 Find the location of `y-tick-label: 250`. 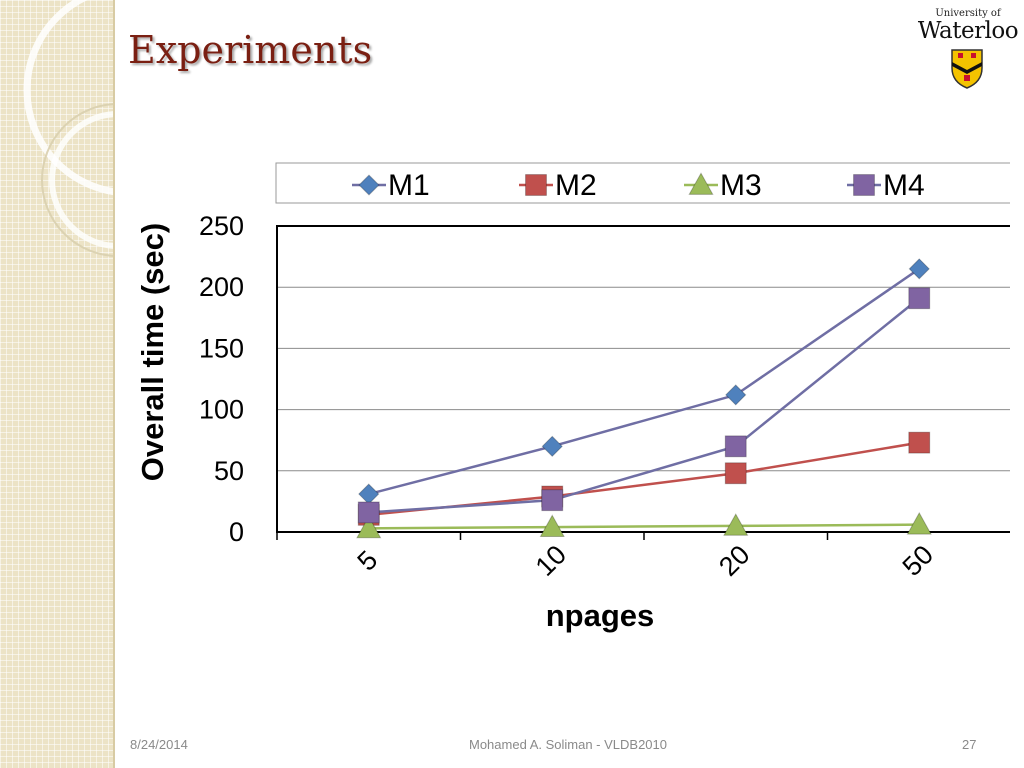

y-tick-label: 250 is located at coordinates (221, 226).